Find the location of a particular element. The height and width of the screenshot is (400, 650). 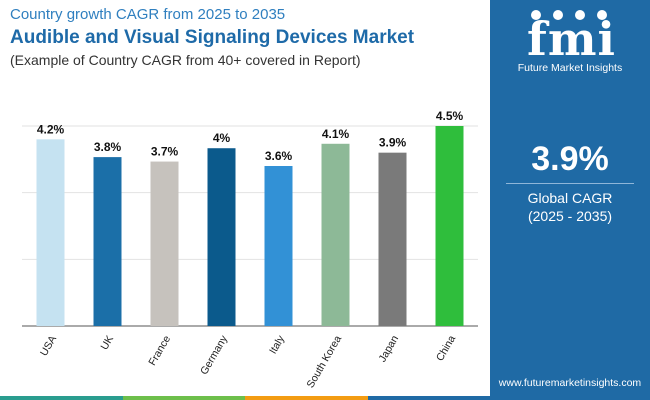

bar-germany is located at coordinates (221, 237).